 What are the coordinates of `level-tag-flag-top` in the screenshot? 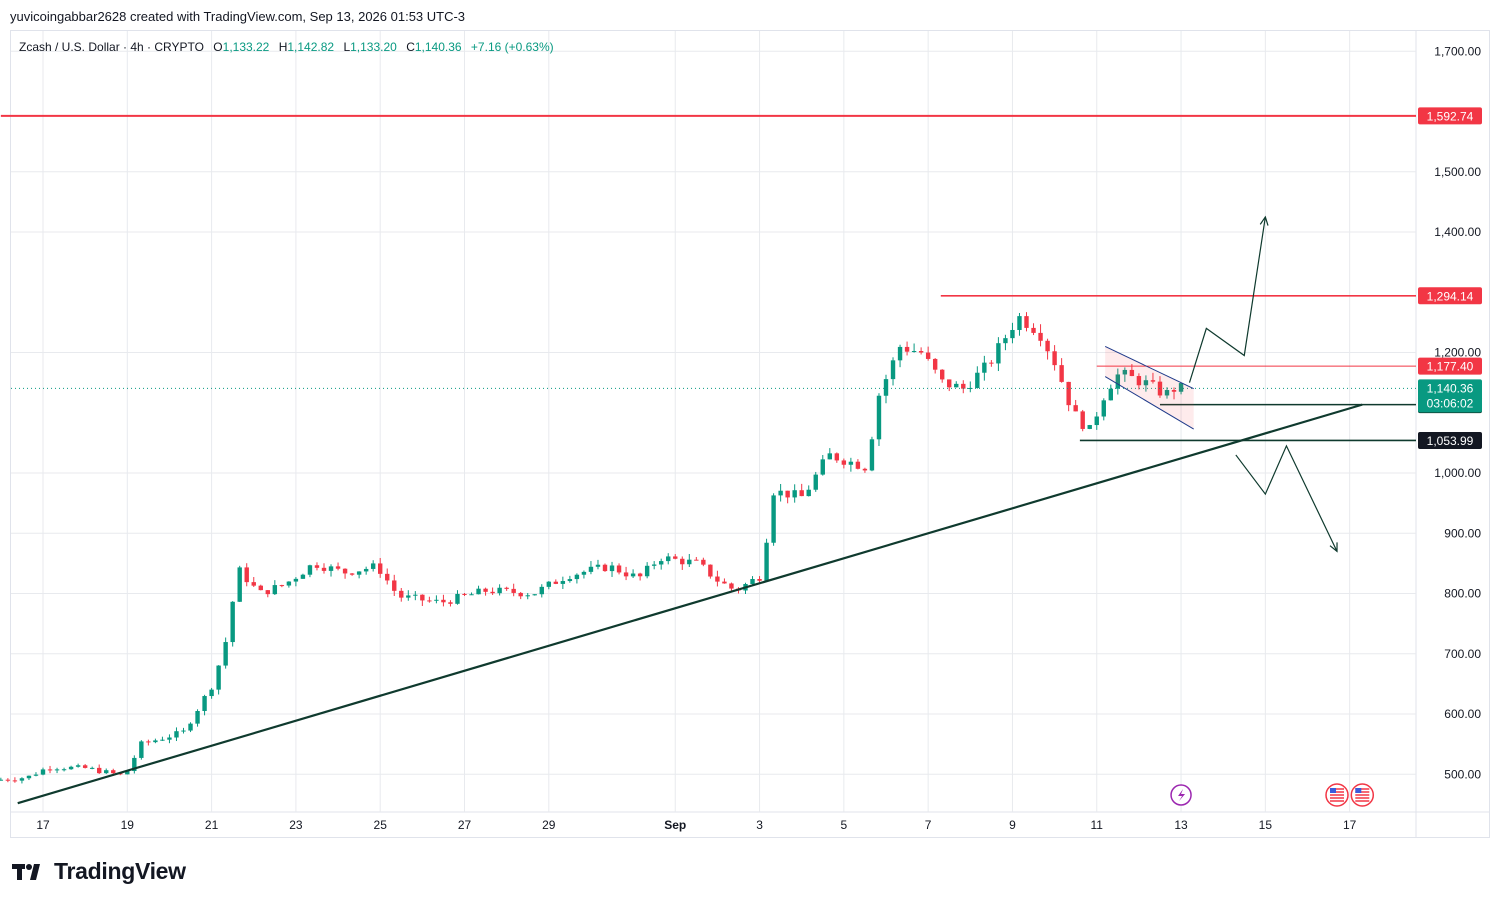 It's located at (1450, 366).